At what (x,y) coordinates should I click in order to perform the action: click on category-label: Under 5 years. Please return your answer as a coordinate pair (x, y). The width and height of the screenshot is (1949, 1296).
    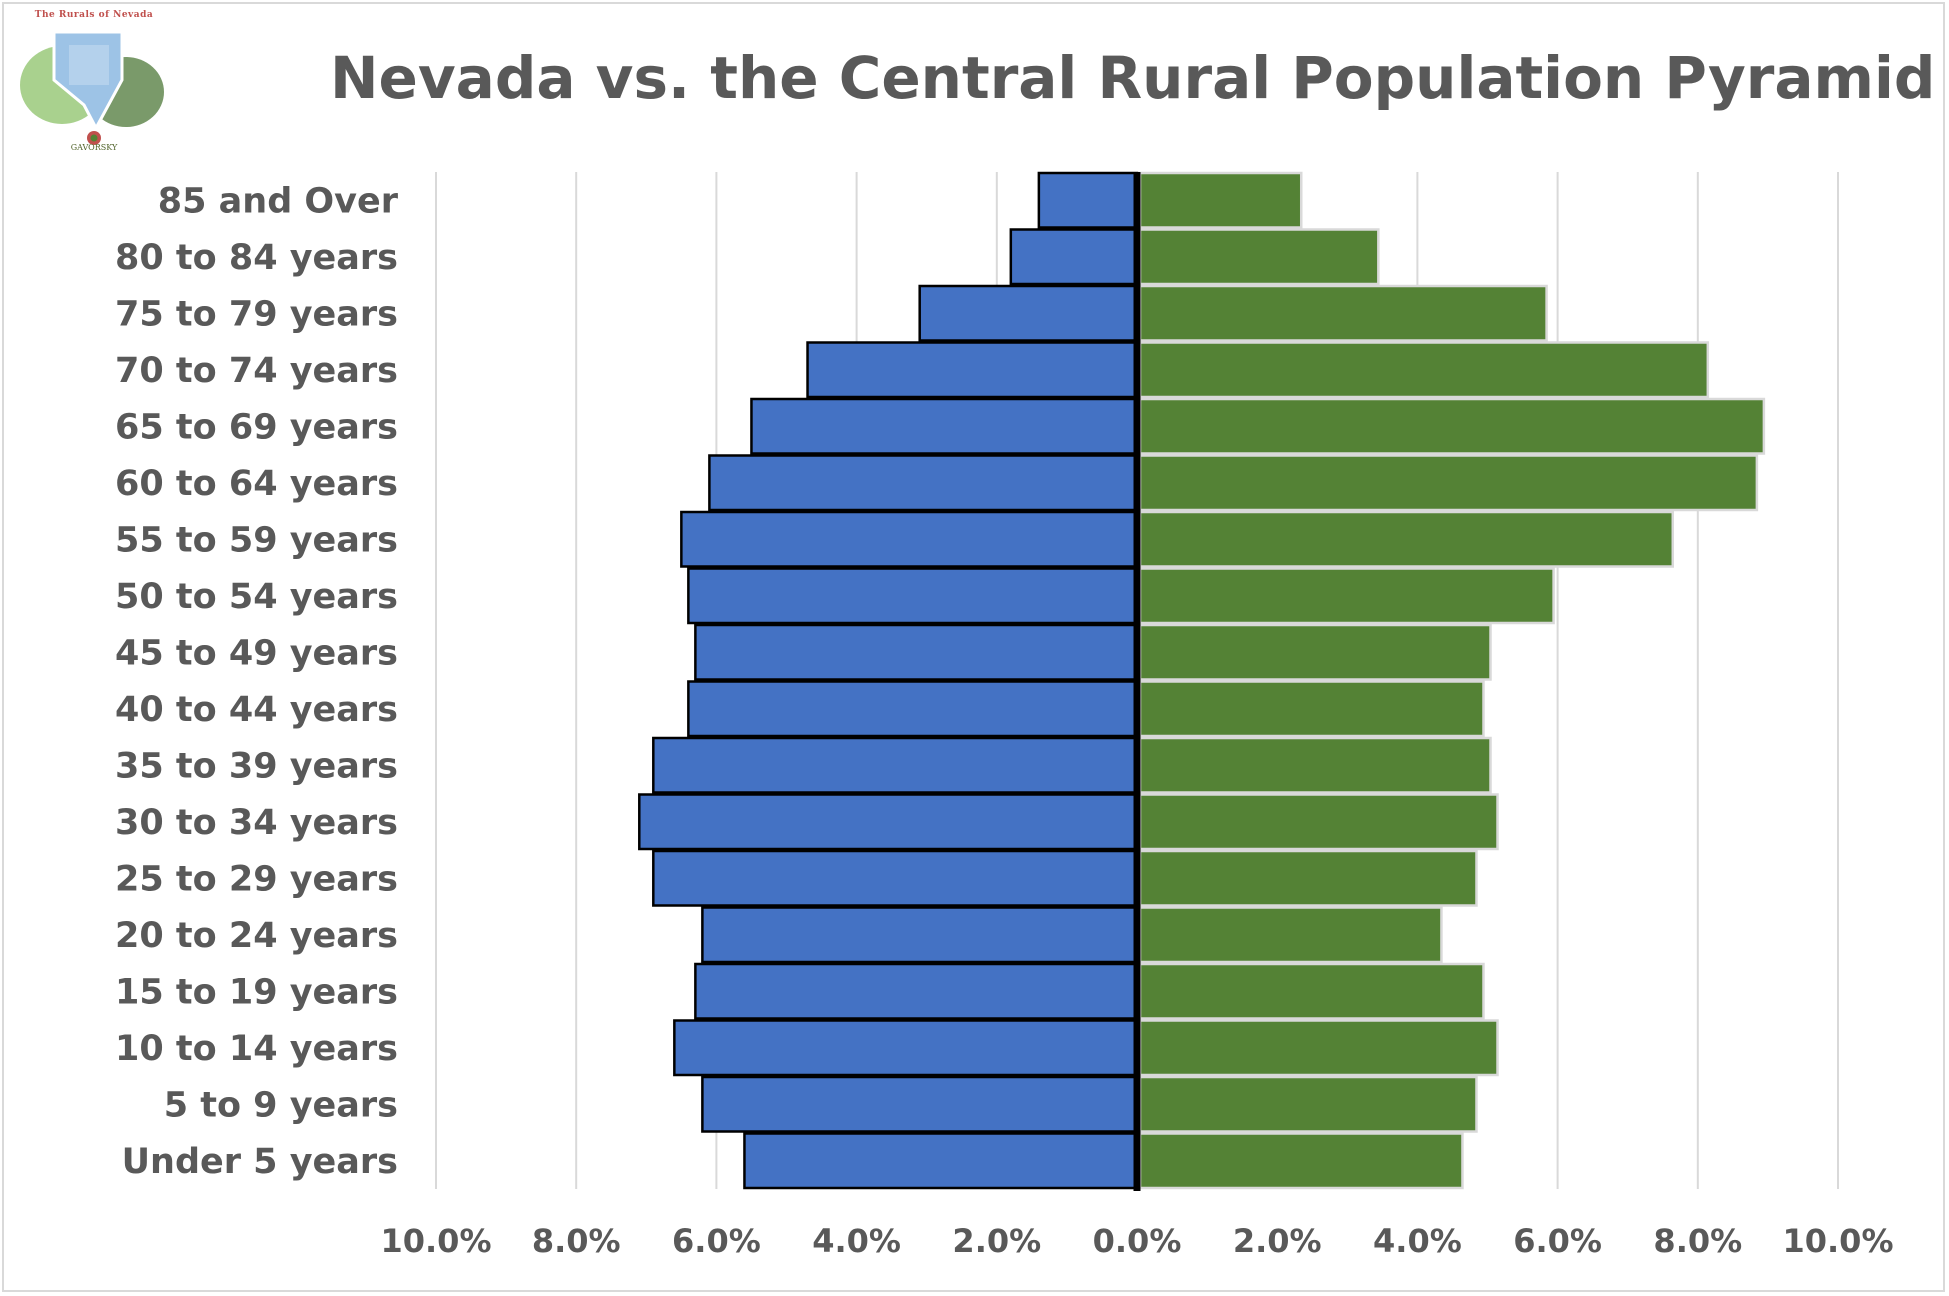
    Looking at the image, I should click on (260, 1162).